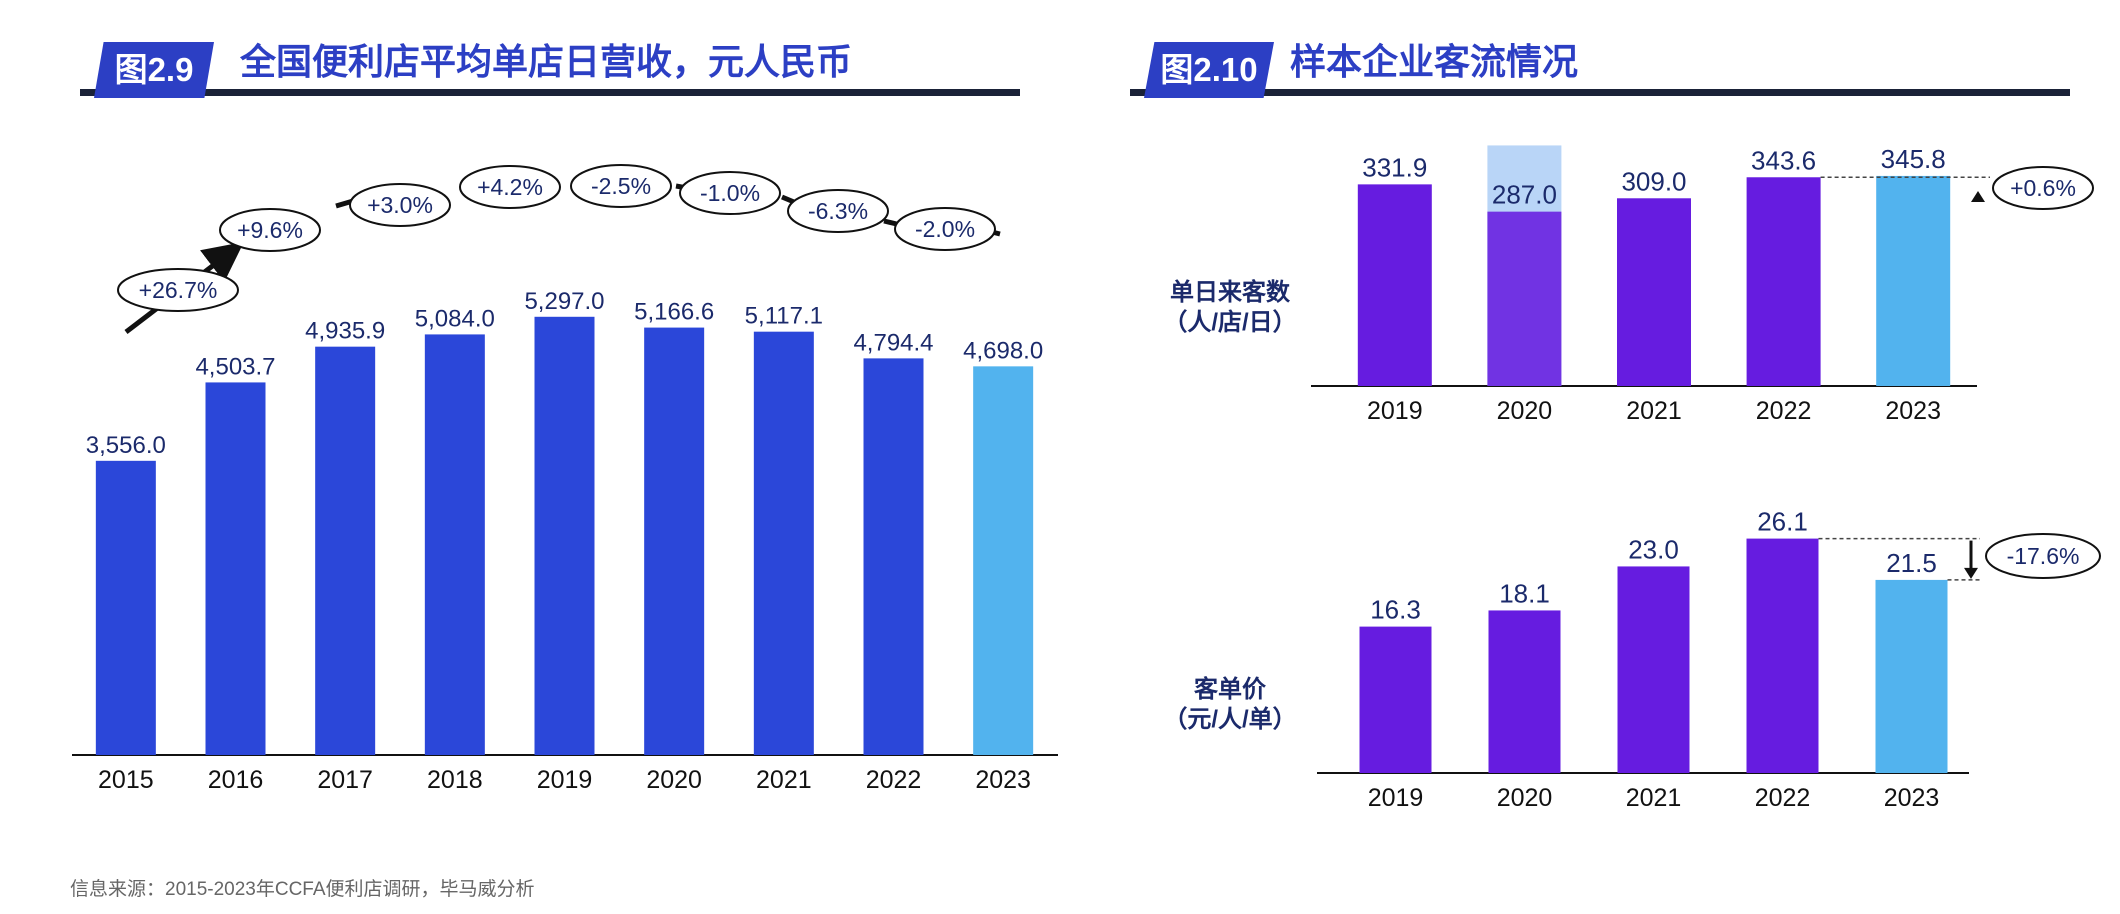 The height and width of the screenshot is (914, 2120). What do you see at coordinates (345, 780) in the screenshot?
I see `x-tick-label: 2017` at bounding box center [345, 780].